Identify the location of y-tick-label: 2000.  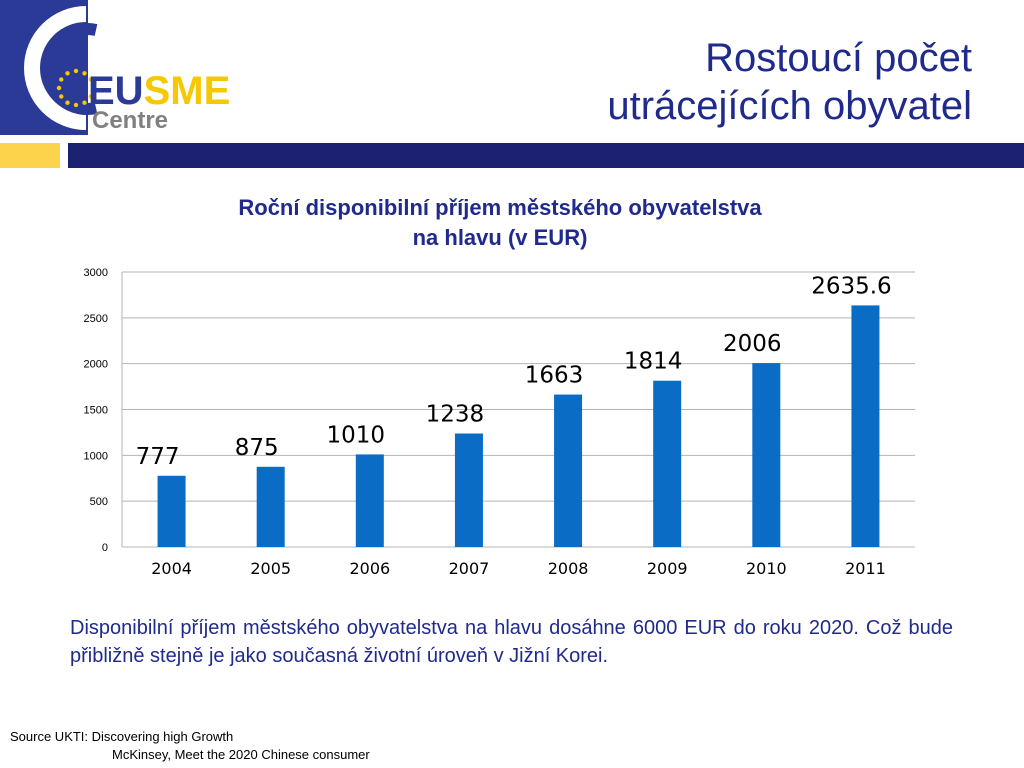
(96, 365).